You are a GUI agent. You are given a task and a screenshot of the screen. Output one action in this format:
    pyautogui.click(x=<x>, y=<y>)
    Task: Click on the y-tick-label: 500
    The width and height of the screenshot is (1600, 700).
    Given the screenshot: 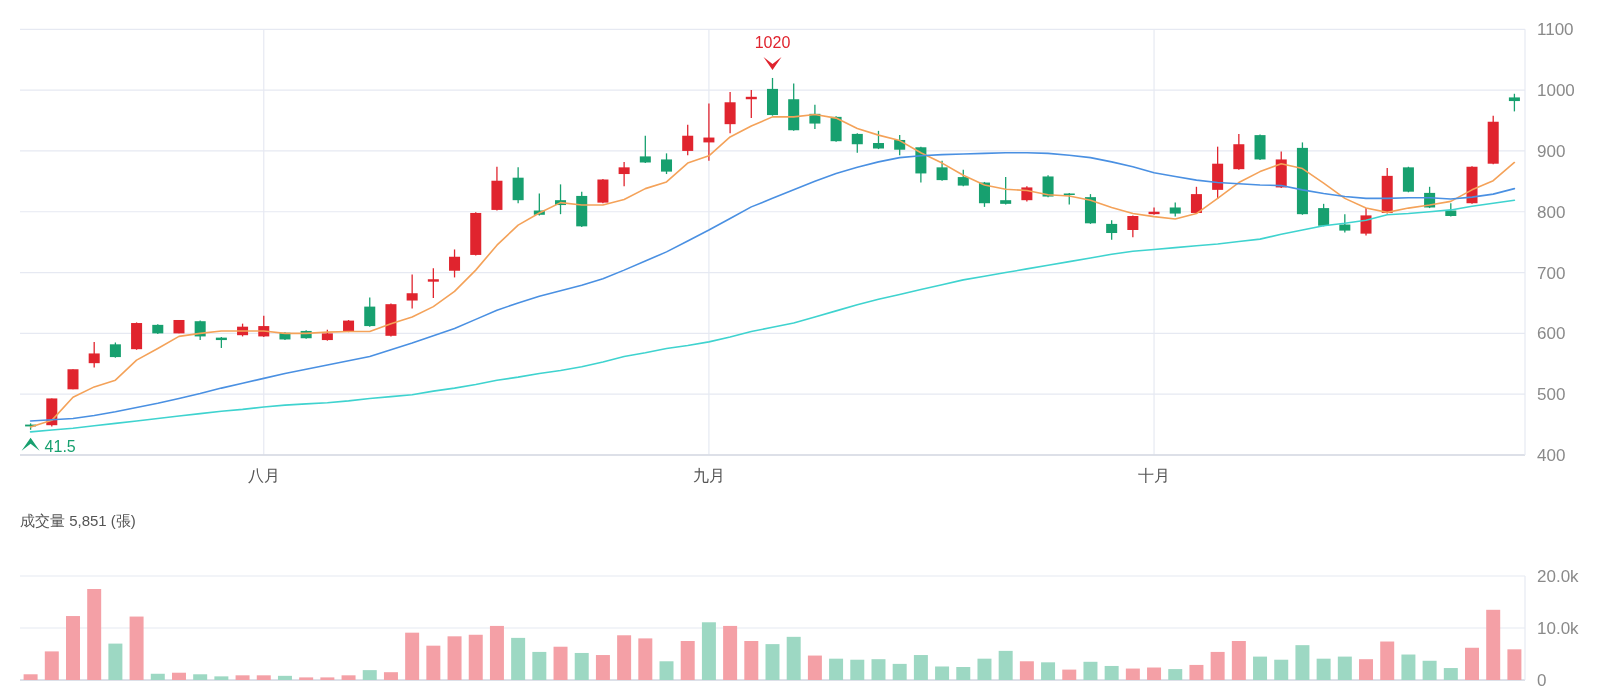 What is the action you would take?
    pyautogui.click(x=1551, y=395)
    